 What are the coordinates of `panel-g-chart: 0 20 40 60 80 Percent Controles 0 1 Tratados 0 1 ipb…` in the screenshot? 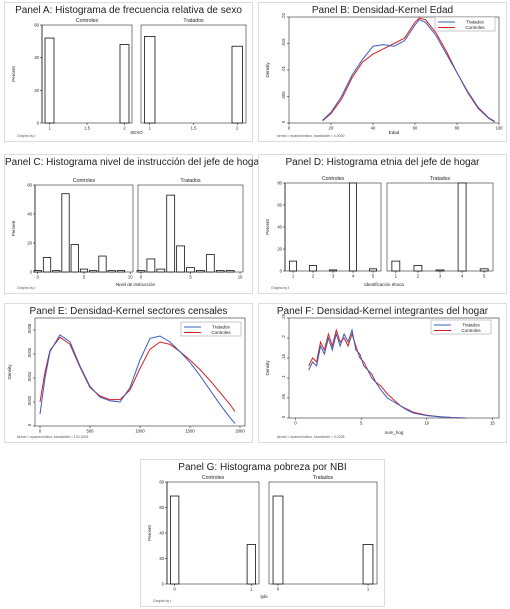 It's located at (262, 537).